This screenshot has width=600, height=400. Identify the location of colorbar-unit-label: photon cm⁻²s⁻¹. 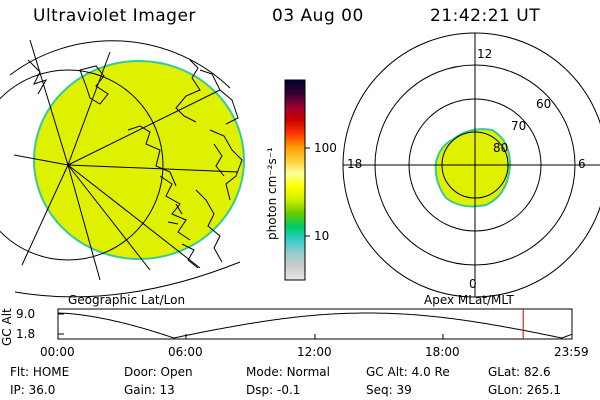
(272, 193).